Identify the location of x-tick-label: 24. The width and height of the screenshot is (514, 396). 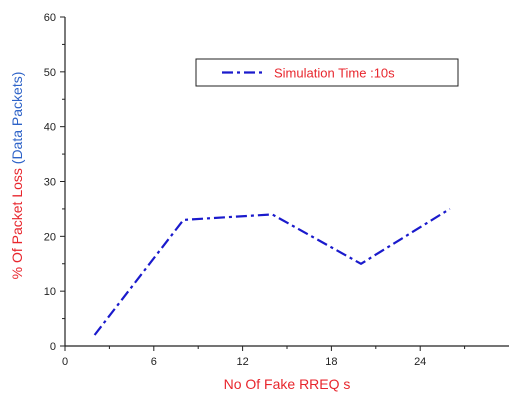
(420, 362).